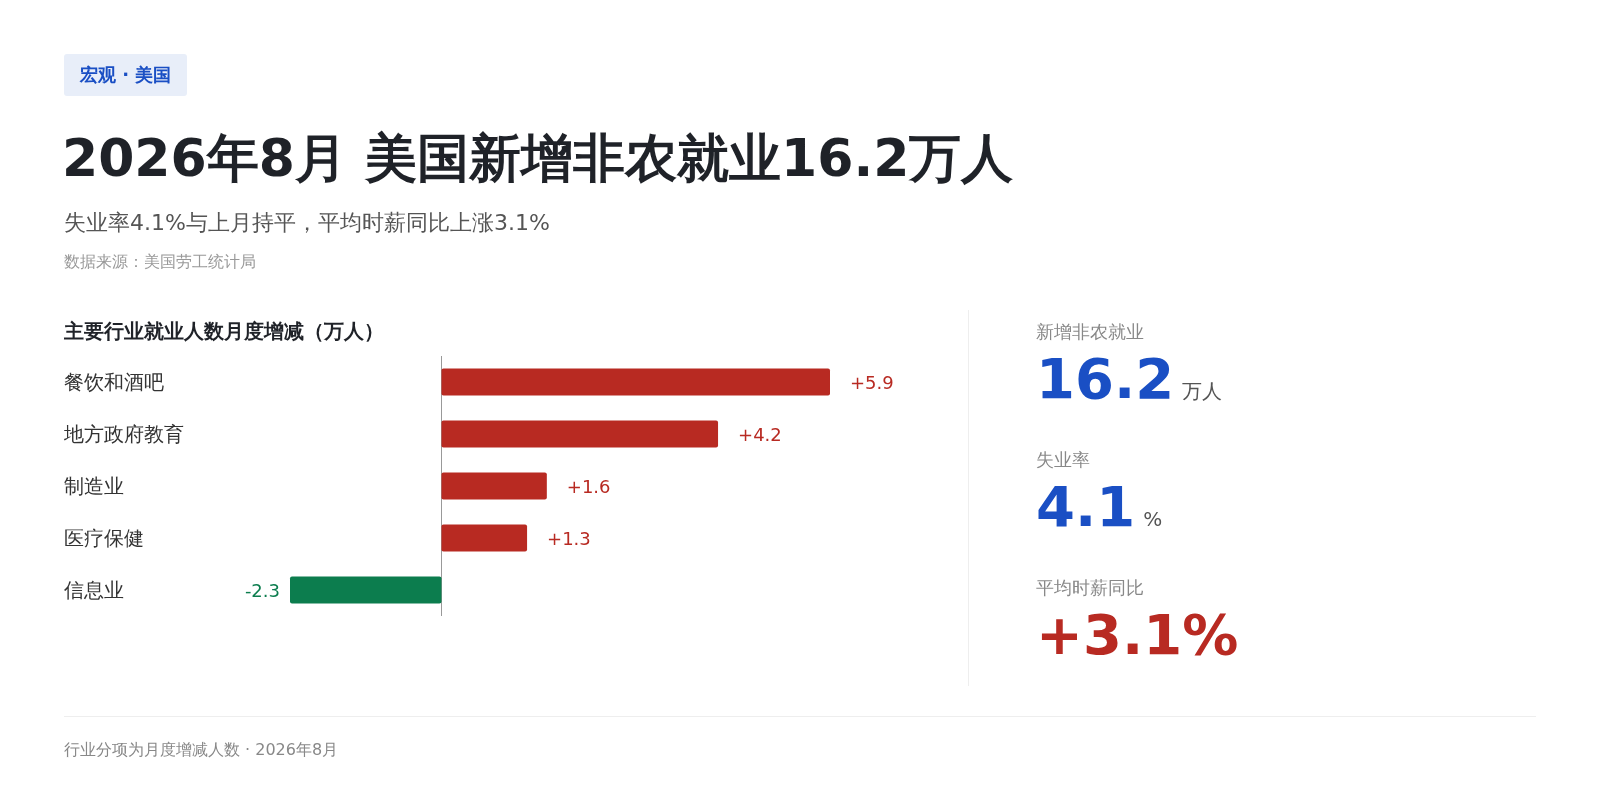 The width and height of the screenshot is (1600, 800). I want to click on text: +3.1%, so click(1137, 634).